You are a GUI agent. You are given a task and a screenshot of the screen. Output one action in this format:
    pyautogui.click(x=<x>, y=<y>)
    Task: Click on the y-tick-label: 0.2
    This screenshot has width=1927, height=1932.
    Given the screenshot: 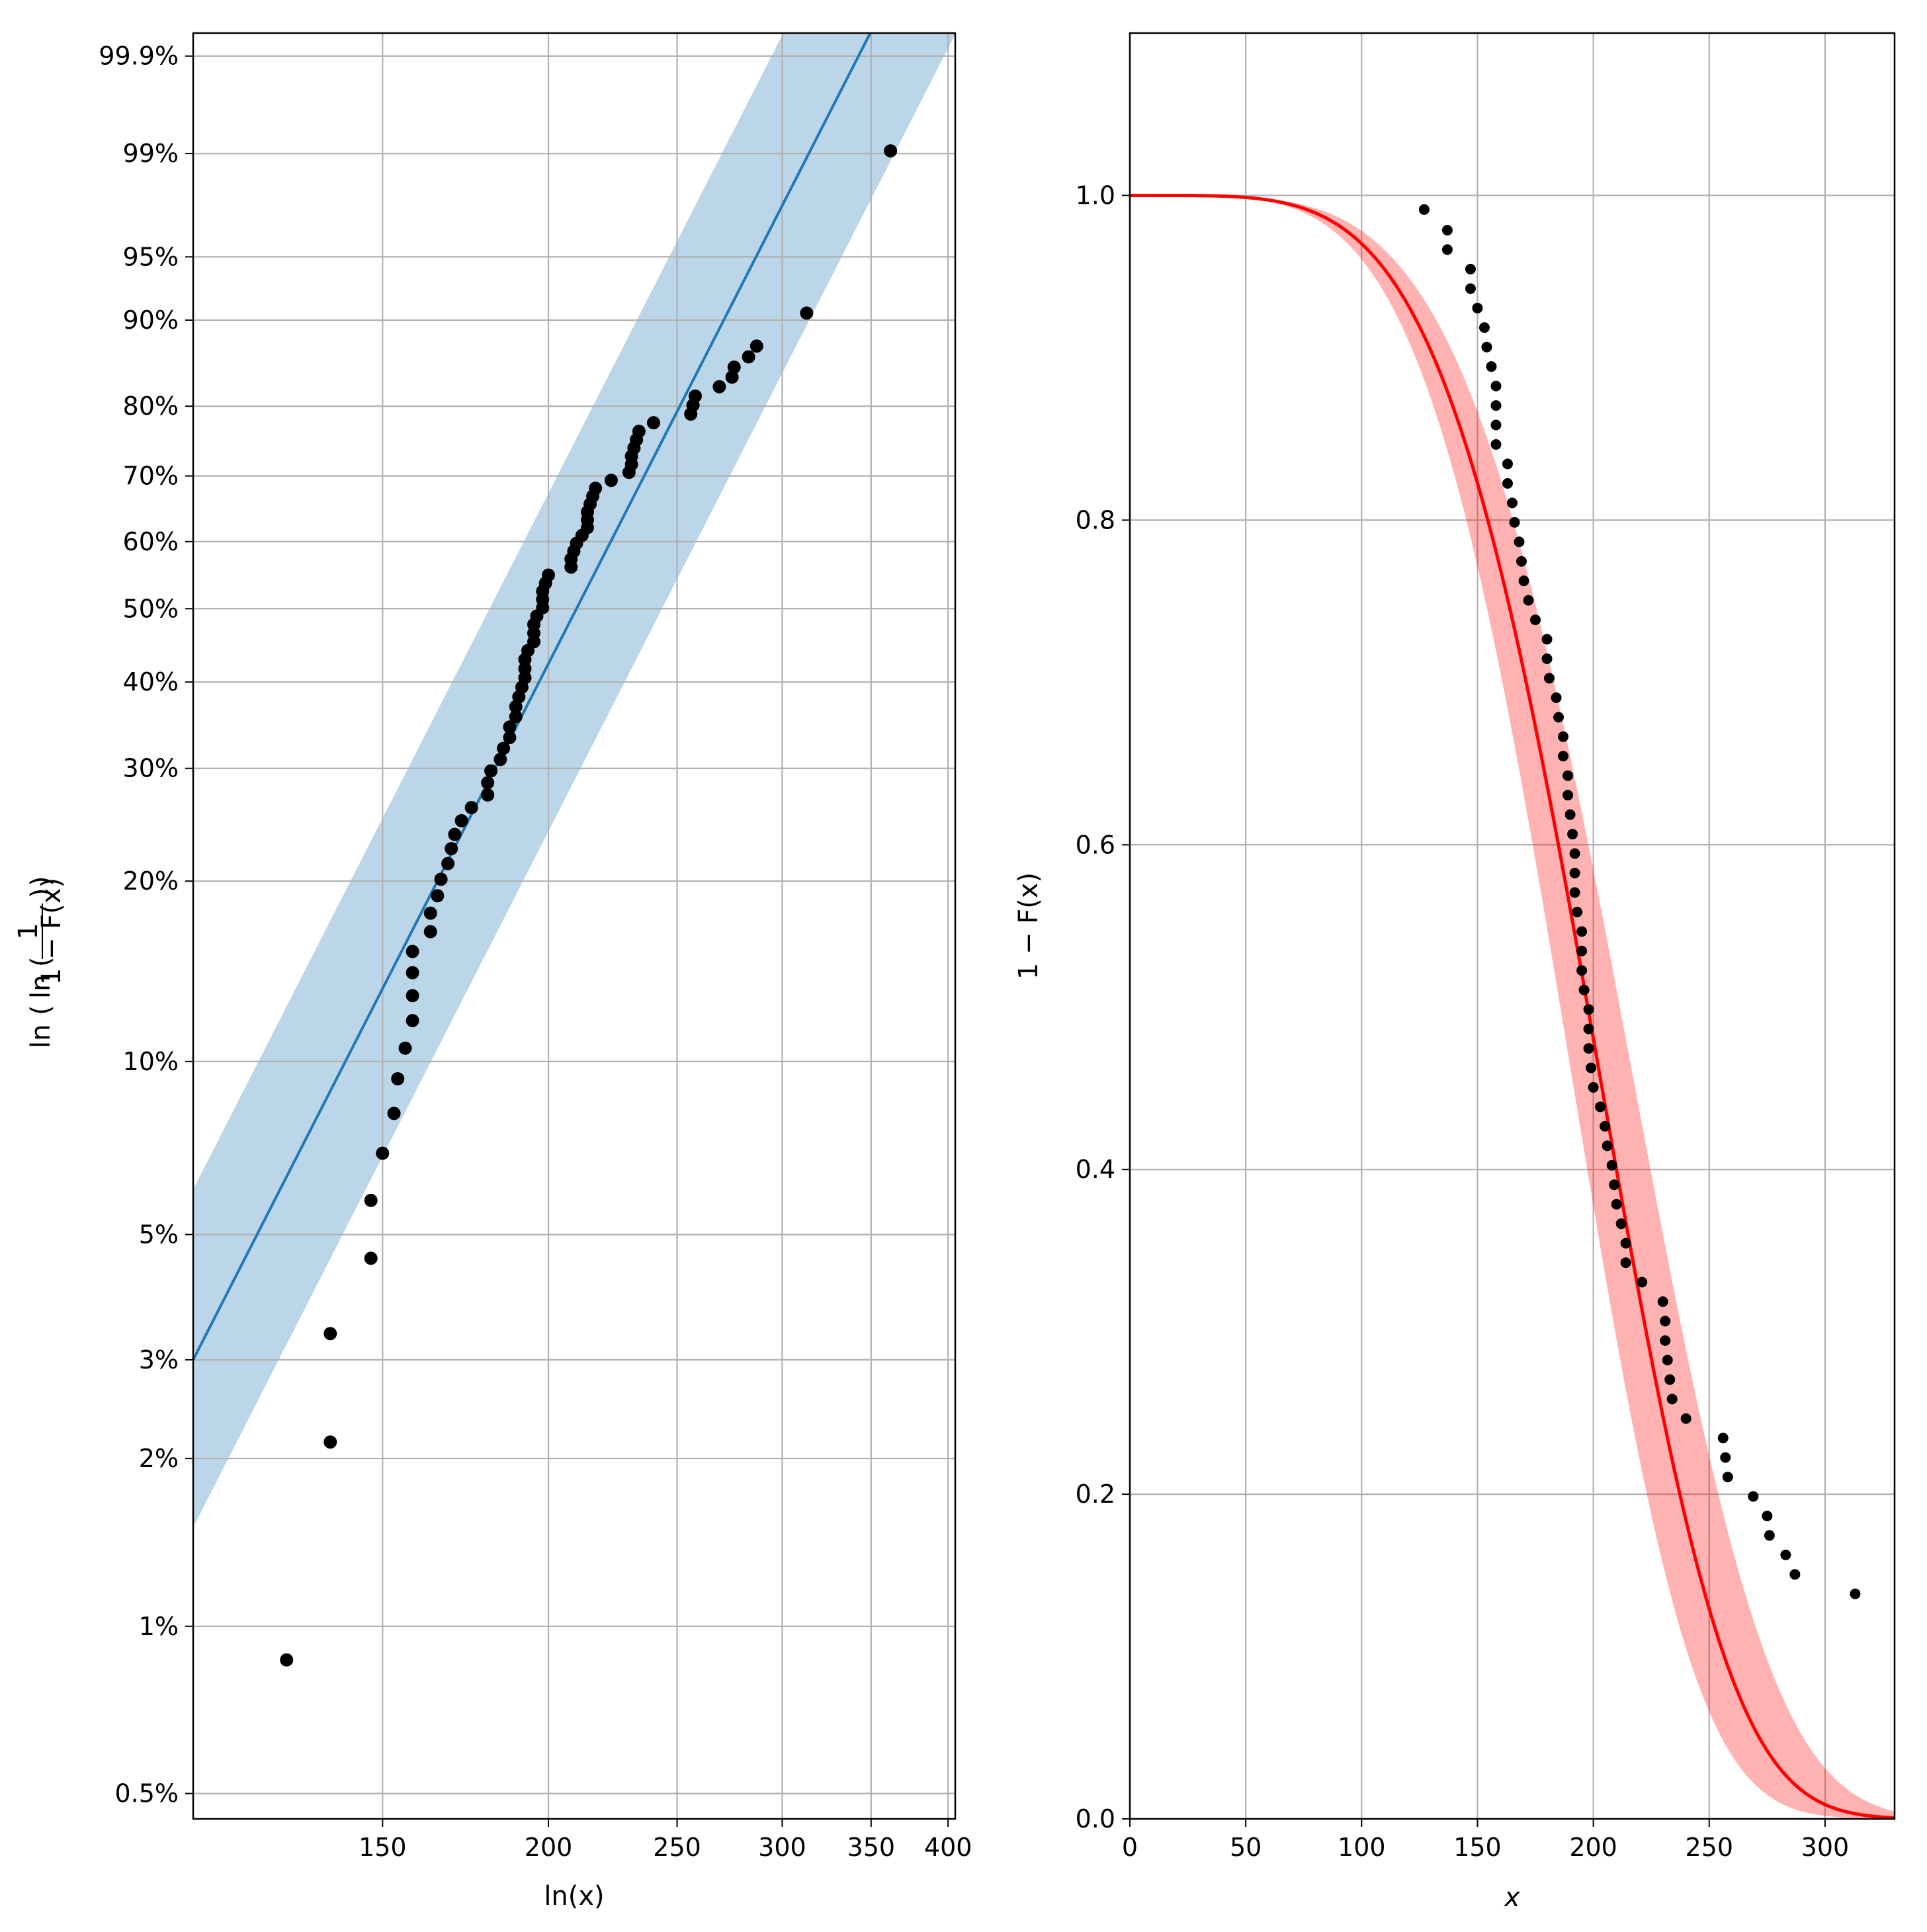 What is the action you would take?
    pyautogui.click(x=1096, y=1494)
    